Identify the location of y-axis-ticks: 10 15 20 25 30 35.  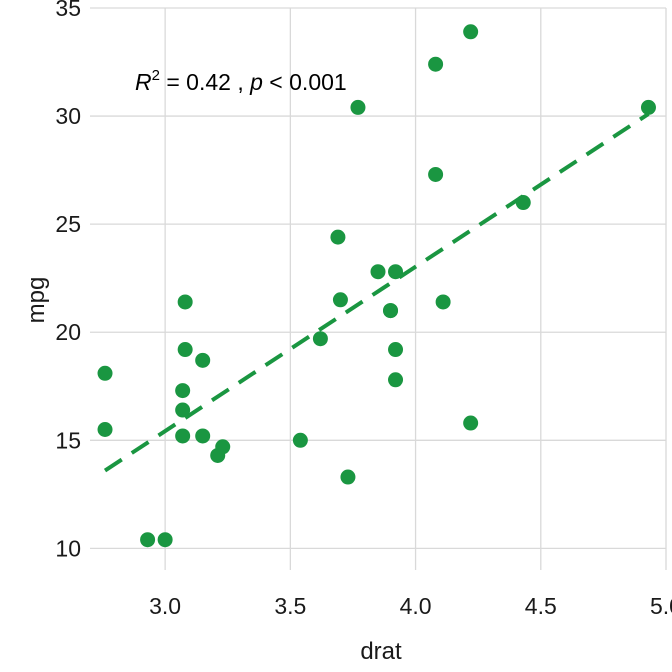
(68, 280).